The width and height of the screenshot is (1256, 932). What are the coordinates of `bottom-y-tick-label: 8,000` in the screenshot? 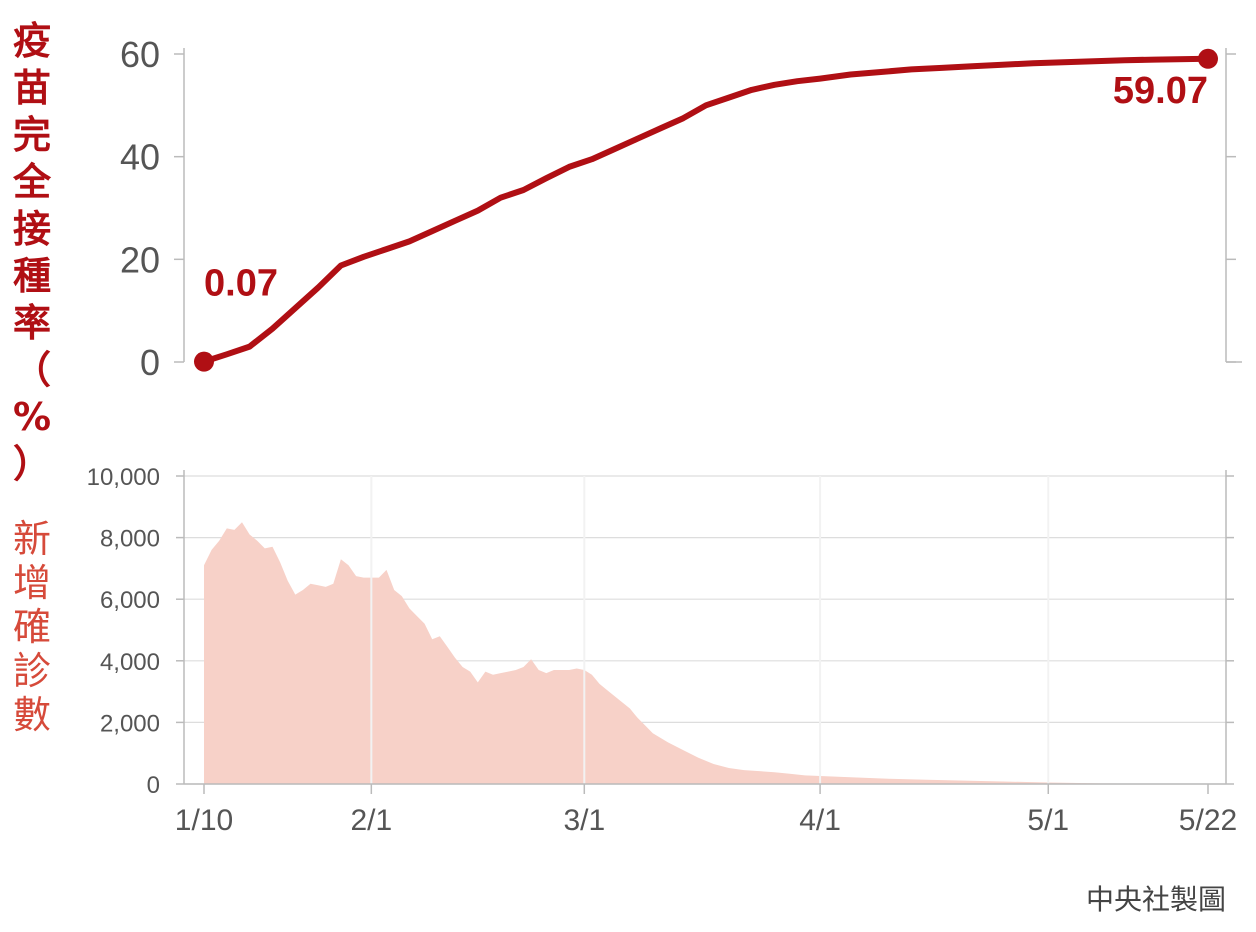 It's located at (130, 539).